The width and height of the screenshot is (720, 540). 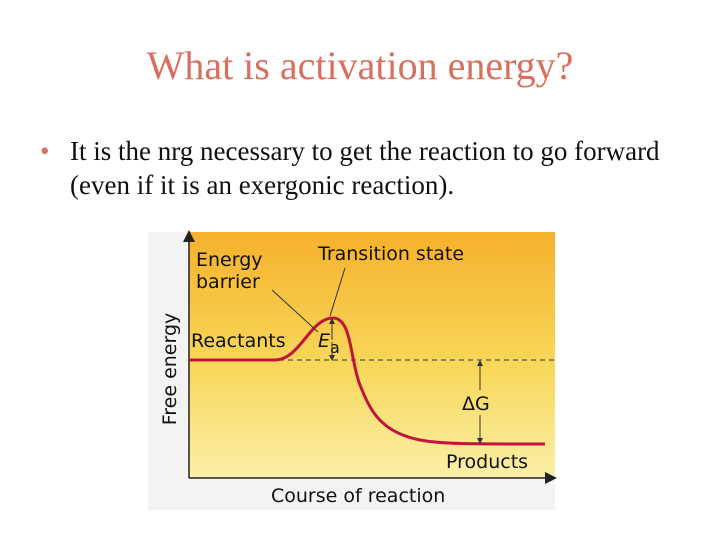 What do you see at coordinates (238, 341) in the screenshot?
I see `reactants-label: Reactants` at bounding box center [238, 341].